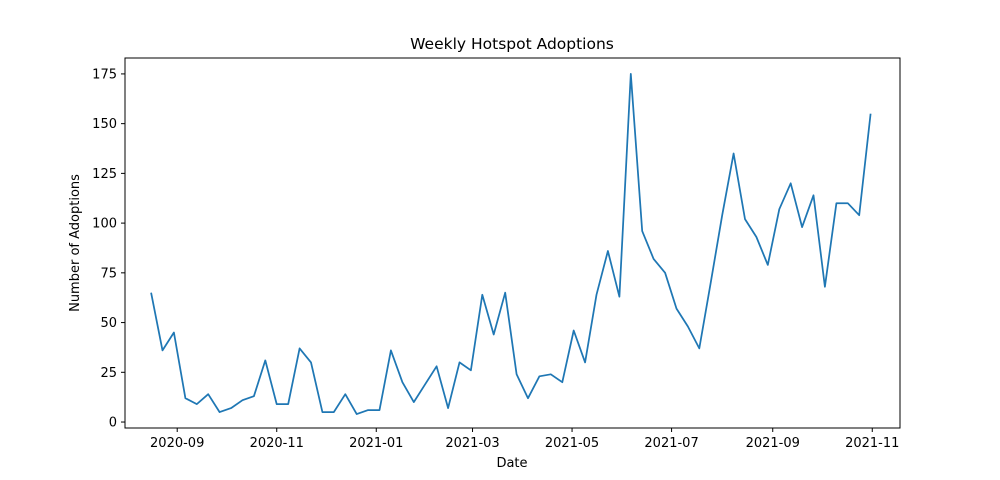 The height and width of the screenshot is (480, 1000). What do you see at coordinates (104, 174) in the screenshot?
I see `y-tick-label: 125` at bounding box center [104, 174].